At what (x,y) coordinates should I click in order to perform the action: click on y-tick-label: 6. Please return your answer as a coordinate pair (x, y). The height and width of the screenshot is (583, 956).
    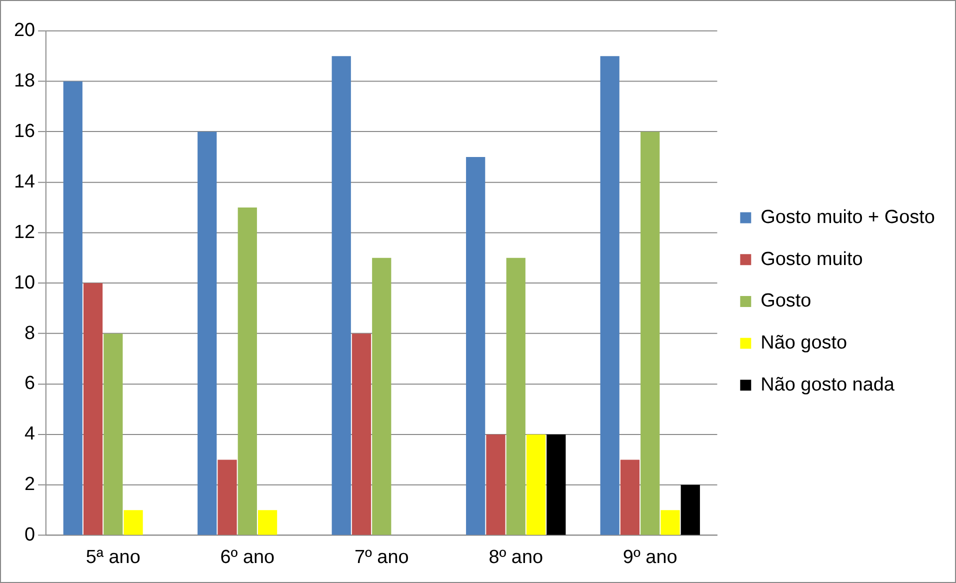
    Looking at the image, I should click on (30, 383).